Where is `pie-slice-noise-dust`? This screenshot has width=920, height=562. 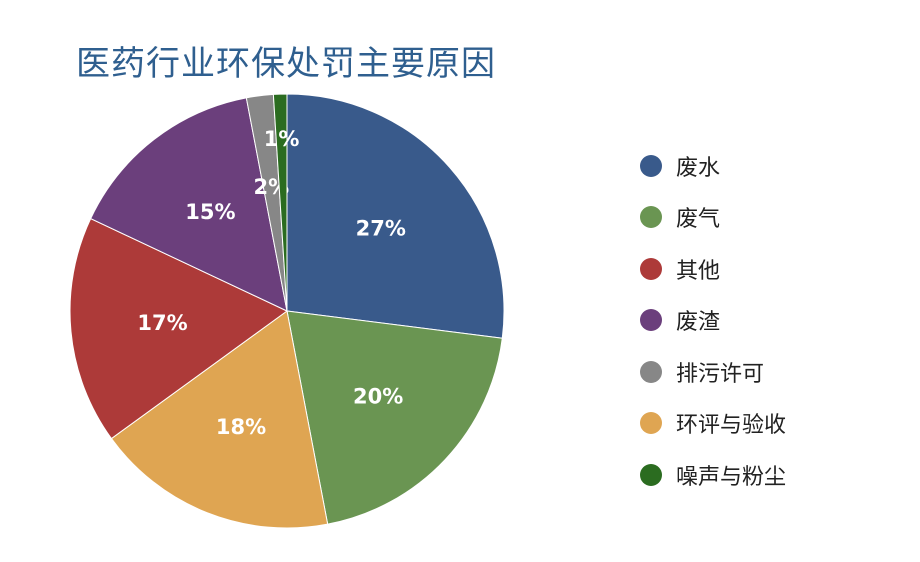 pie-slice-noise-dust is located at coordinates (280, 202).